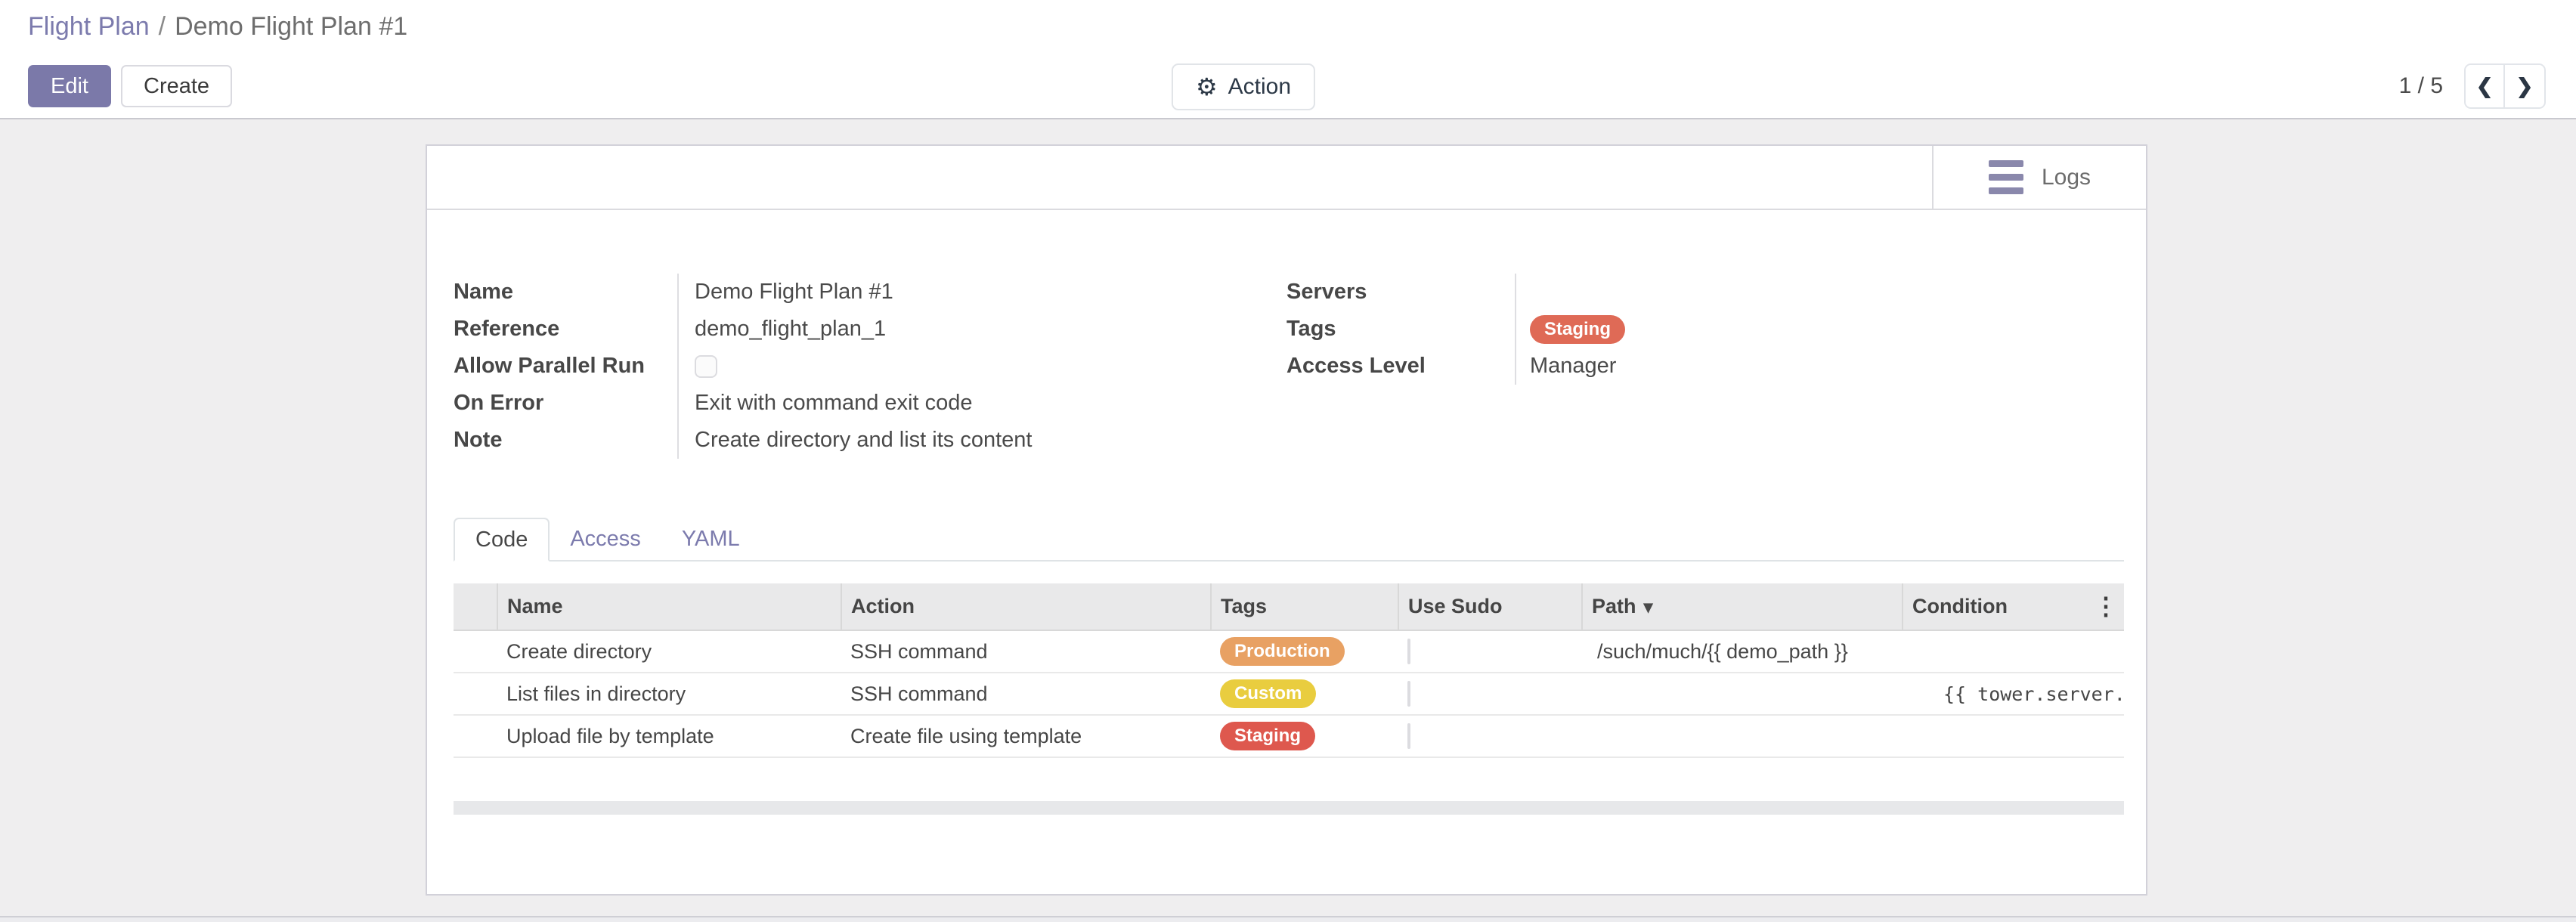 Image resolution: width=2576 pixels, height=922 pixels. I want to click on tag-badge-custom: Custom, so click(1268, 693).